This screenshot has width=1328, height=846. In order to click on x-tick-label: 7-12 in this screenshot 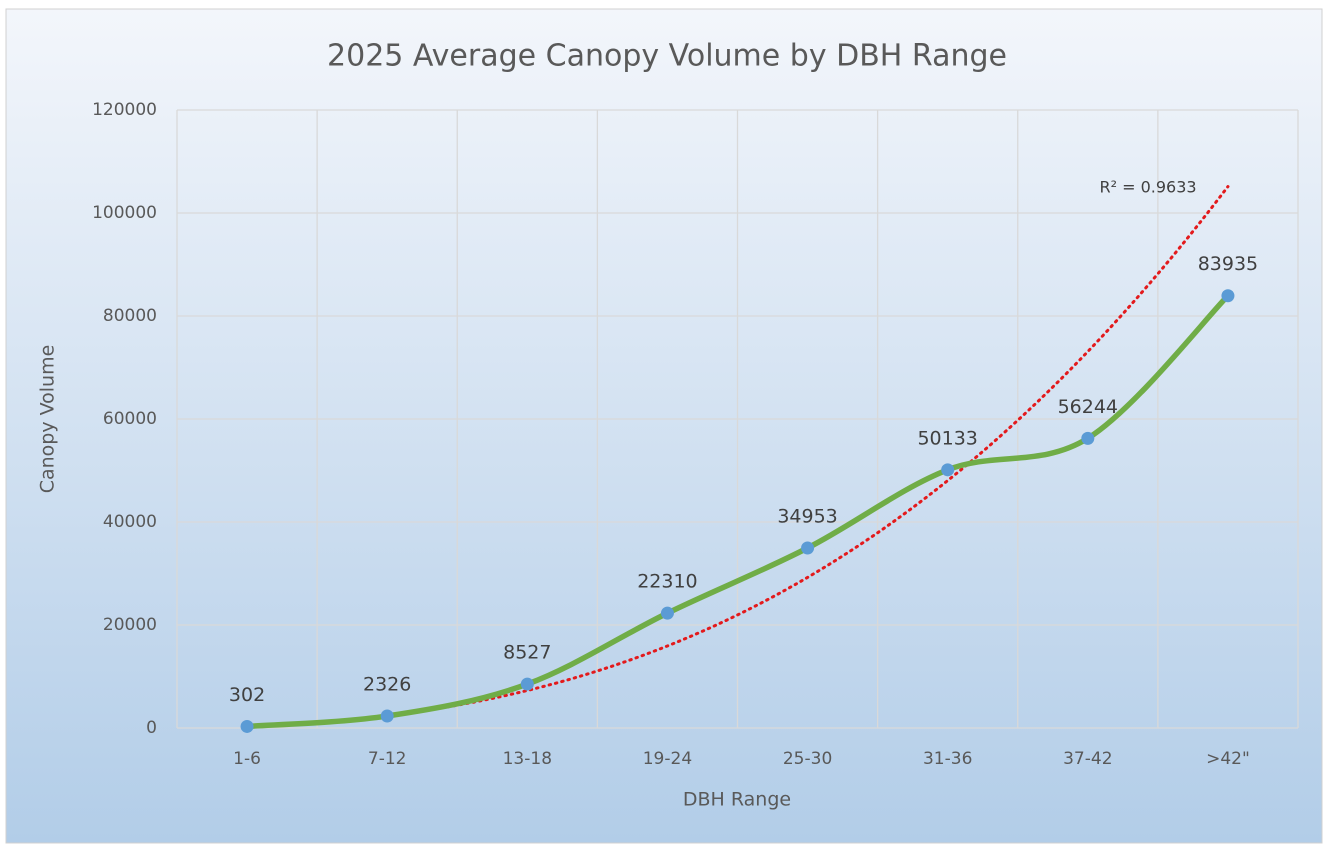, I will do `click(387, 759)`.